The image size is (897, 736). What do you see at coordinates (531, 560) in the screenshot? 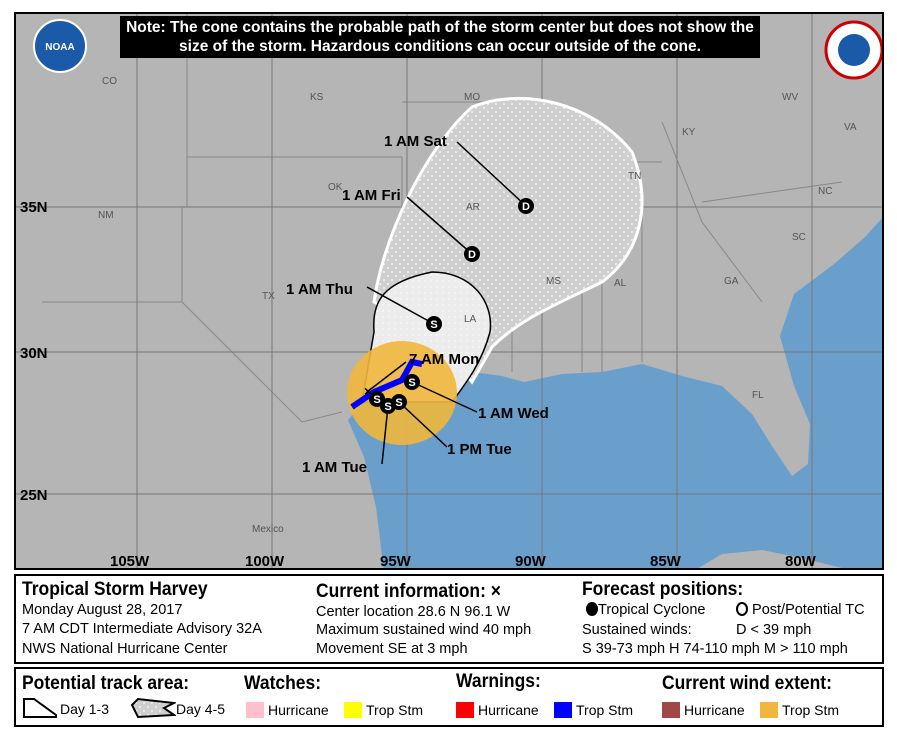
I see `lon-label: 90W` at bounding box center [531, 560].